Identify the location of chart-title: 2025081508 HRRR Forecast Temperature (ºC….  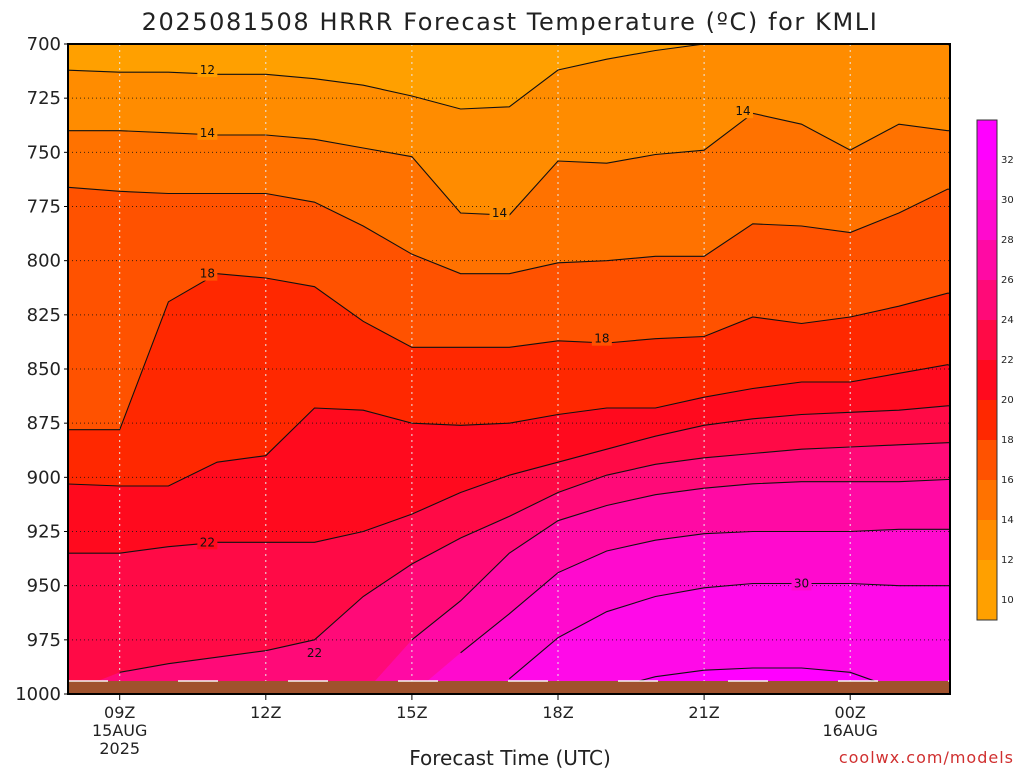
(510, 22).